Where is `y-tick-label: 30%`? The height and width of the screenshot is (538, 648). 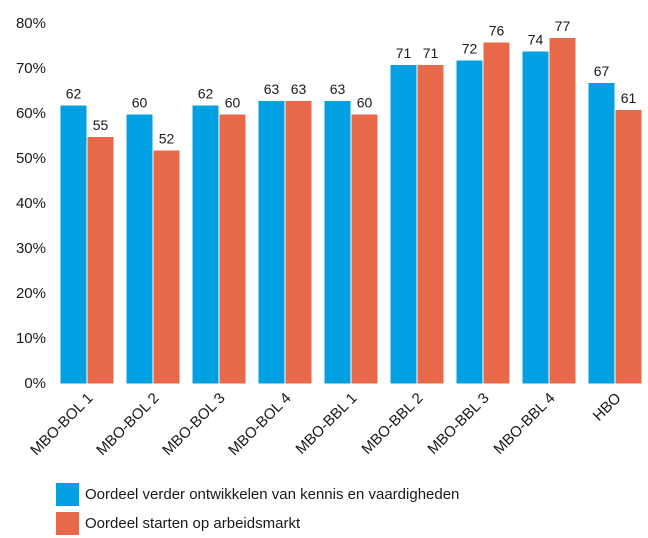
y-tick-label: 30% is located at coordinates (31, 248).